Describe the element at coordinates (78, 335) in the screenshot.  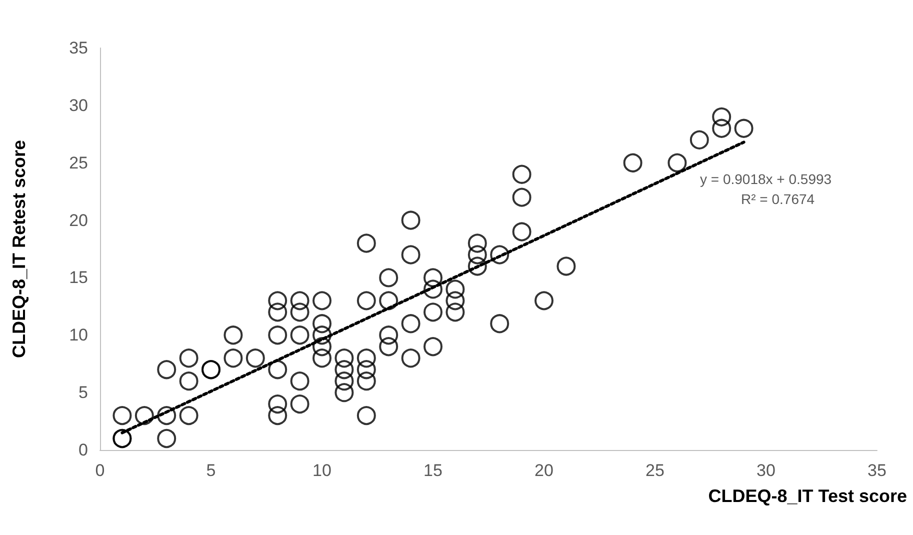
I see `y-tick-label: 10` at that location.